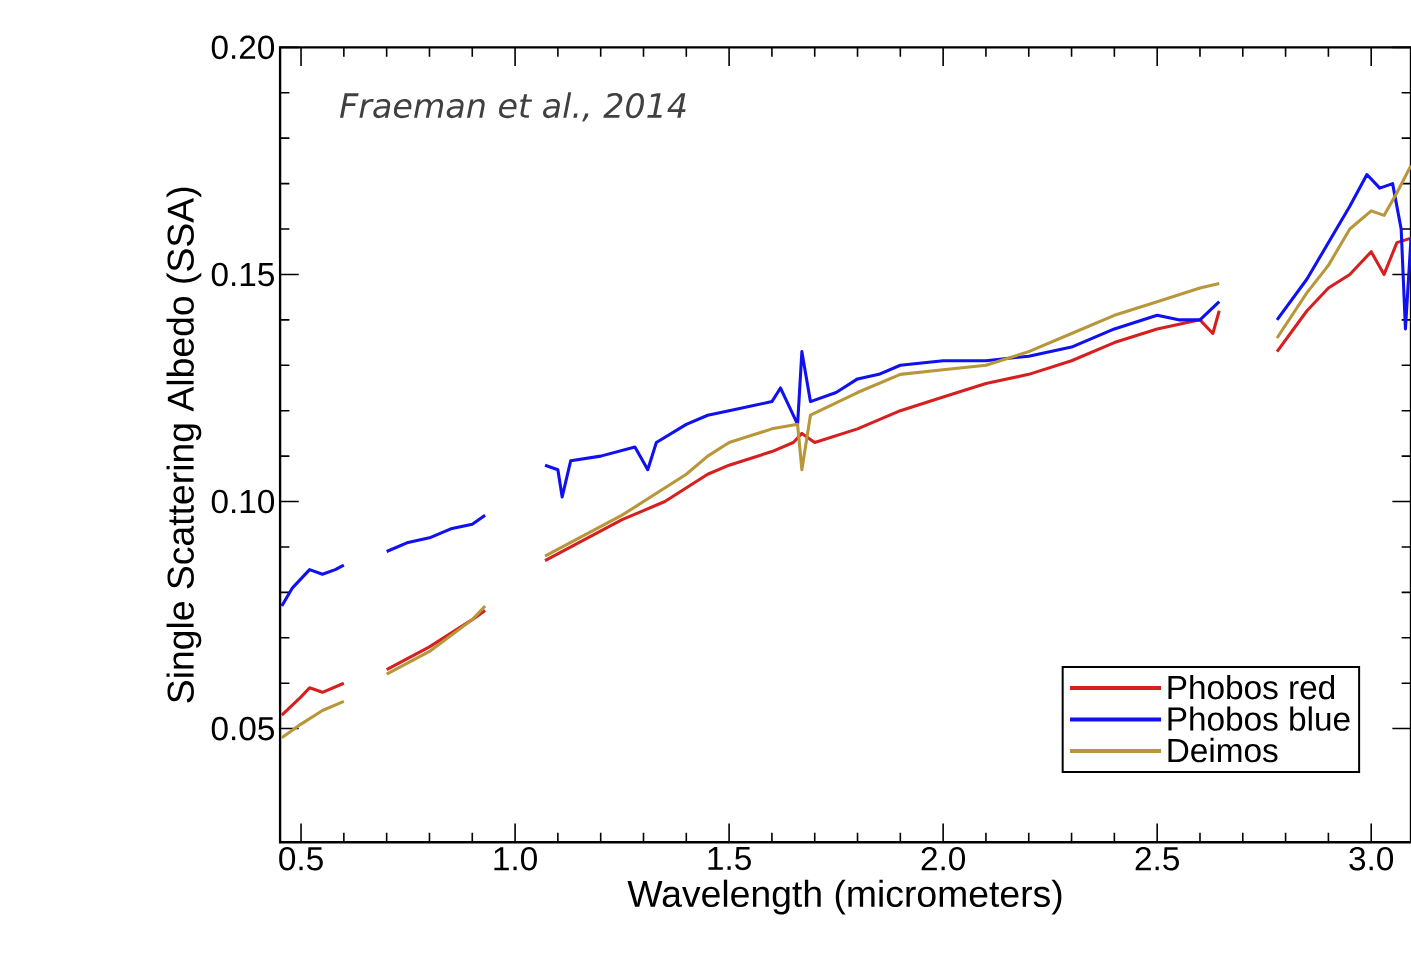  What do you see at coordinates (301, 858) in the screenshot?
I see `x-tick-label: 0.5` at bounding box center [301, 858].